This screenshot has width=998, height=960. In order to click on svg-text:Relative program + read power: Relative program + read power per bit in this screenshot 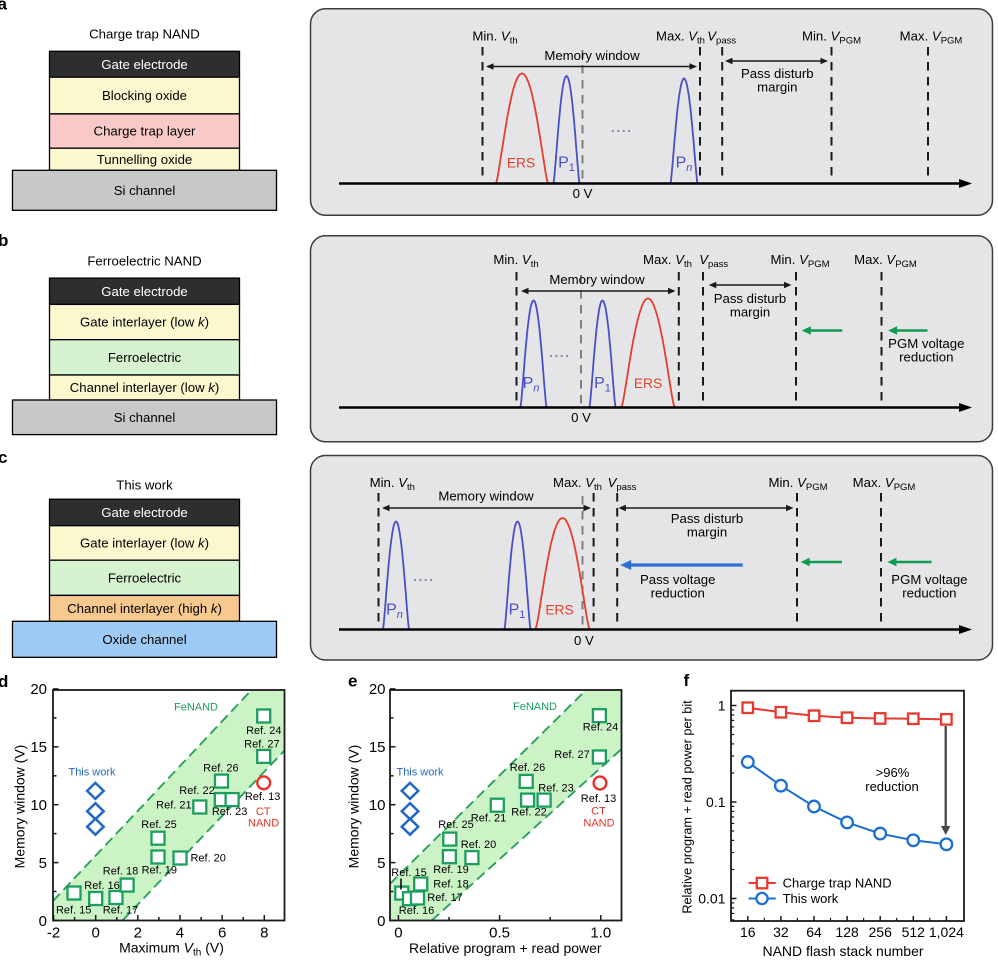, I will do `click(688, 807)`.